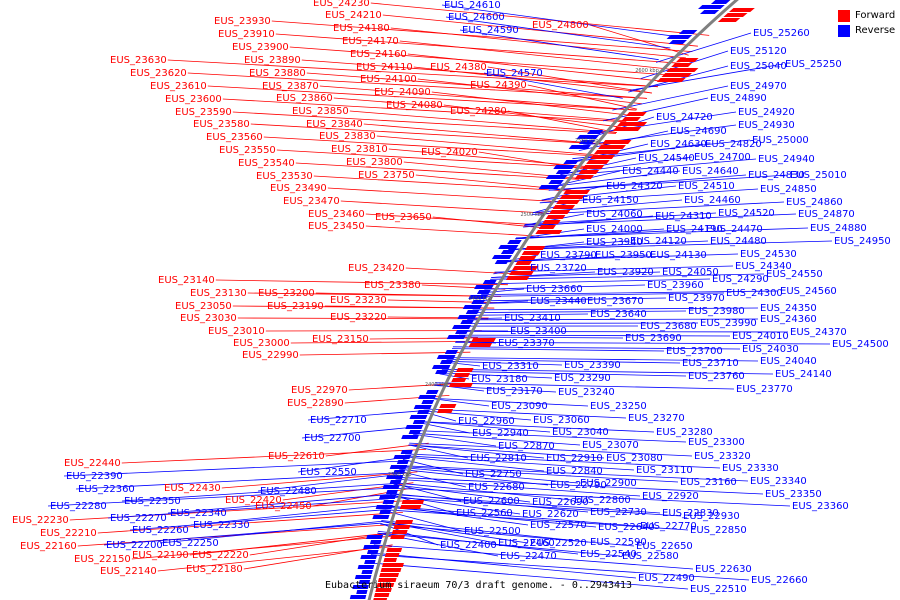  I want to click on reverse-gene-label: EUS_22810, so click(498, 458).